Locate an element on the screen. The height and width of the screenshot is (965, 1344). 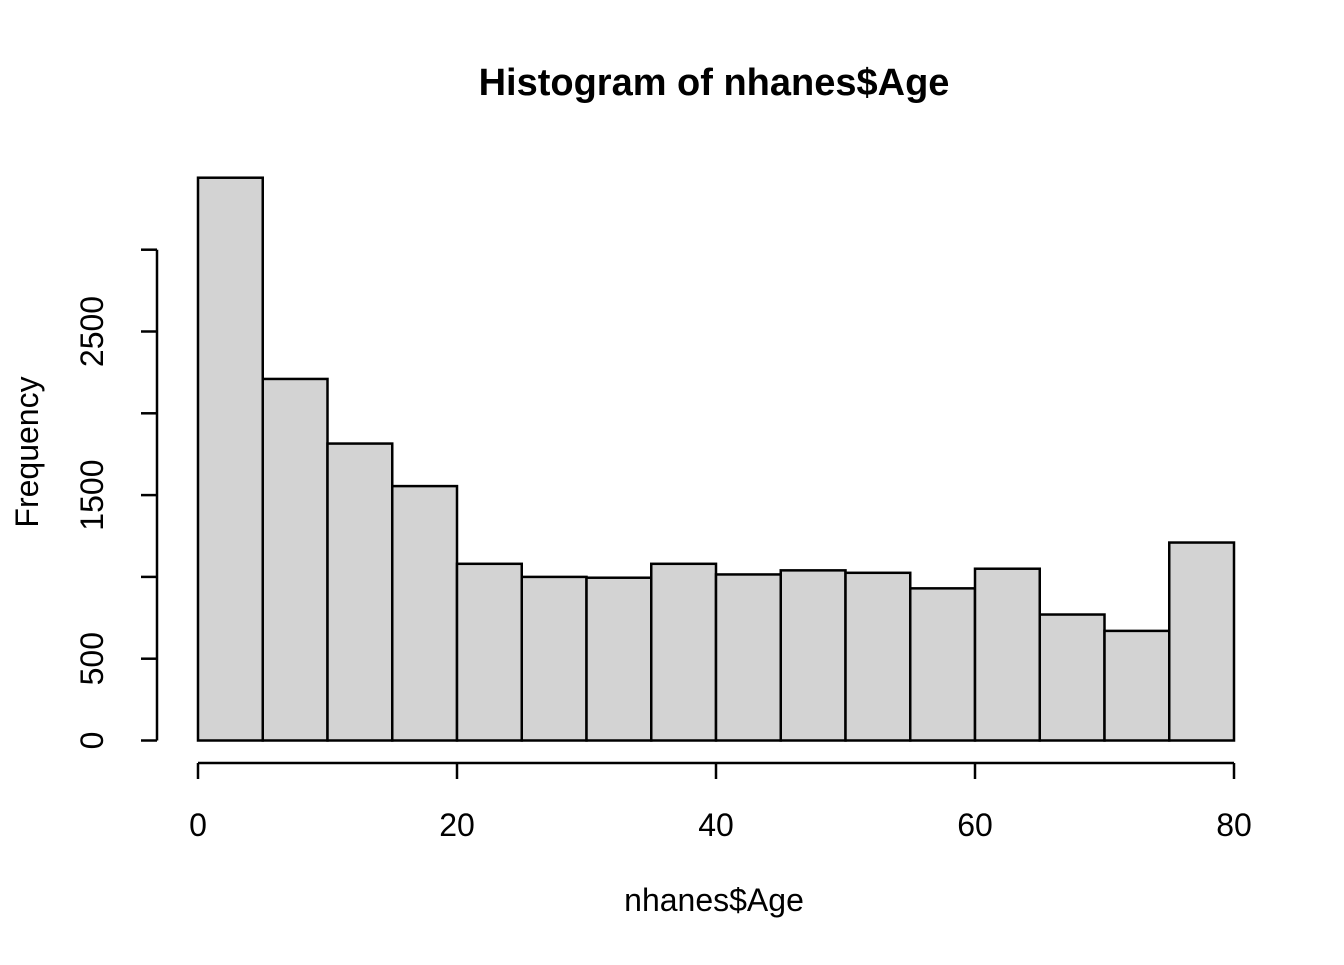
y-tick-label: 1500 is located at coordinates (92, 495).